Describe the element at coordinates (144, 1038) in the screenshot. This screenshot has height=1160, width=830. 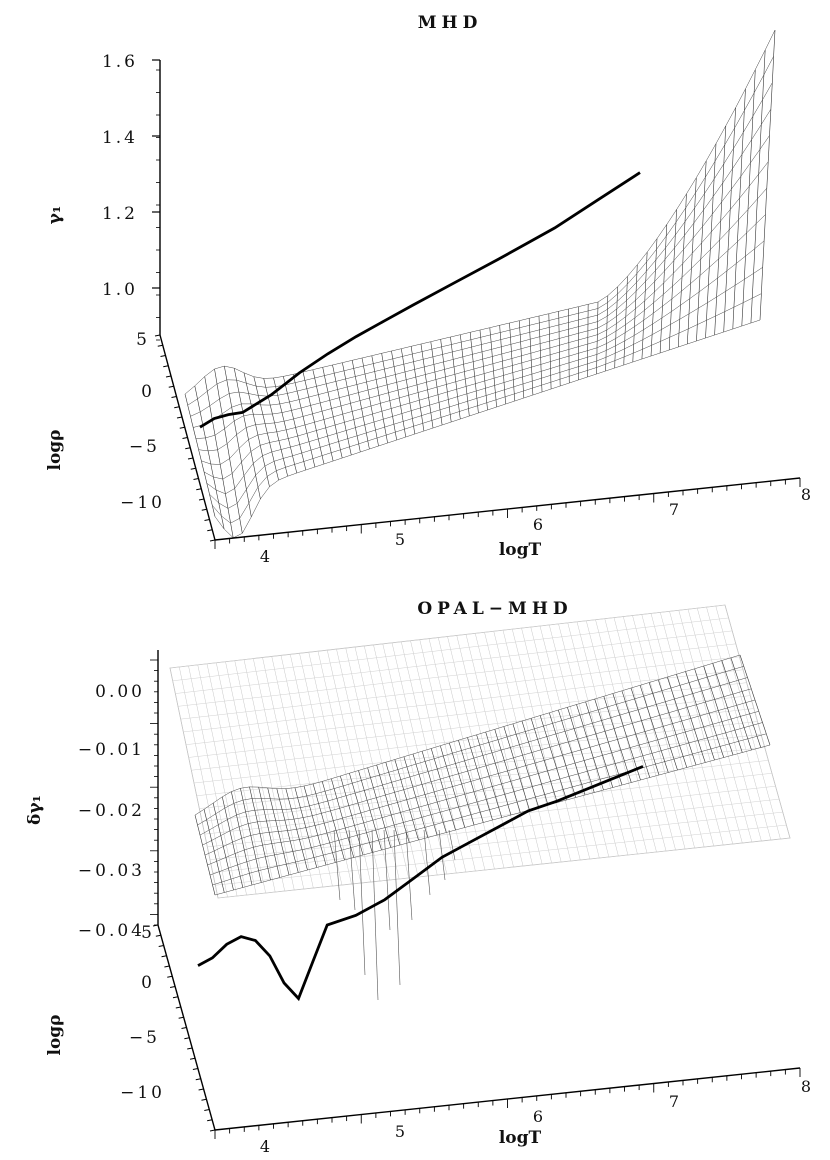
I see `y-tick-label: −5` at that location.